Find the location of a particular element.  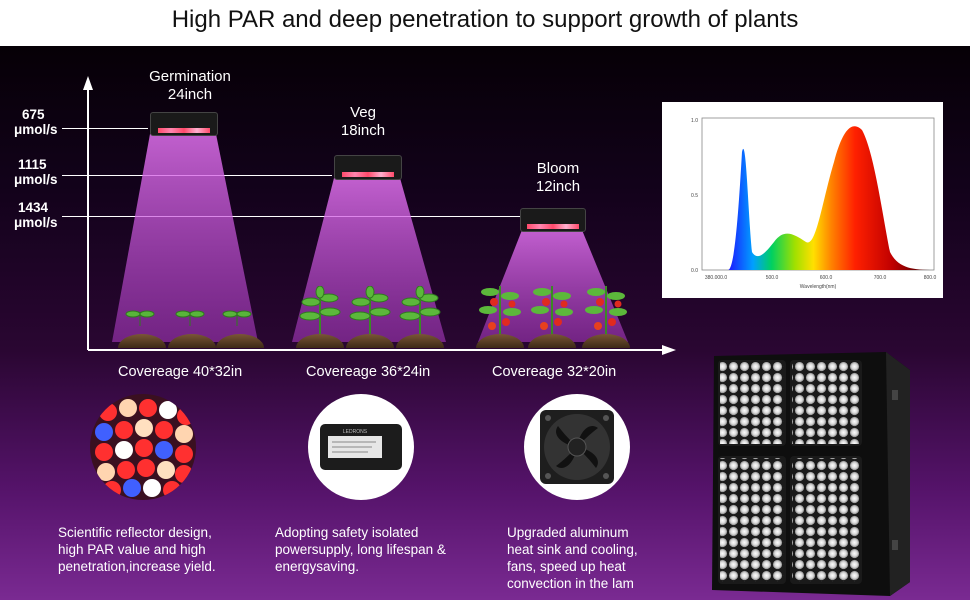

level-label-1434: 1434 μmol/s is located at coordinates (36, 215).